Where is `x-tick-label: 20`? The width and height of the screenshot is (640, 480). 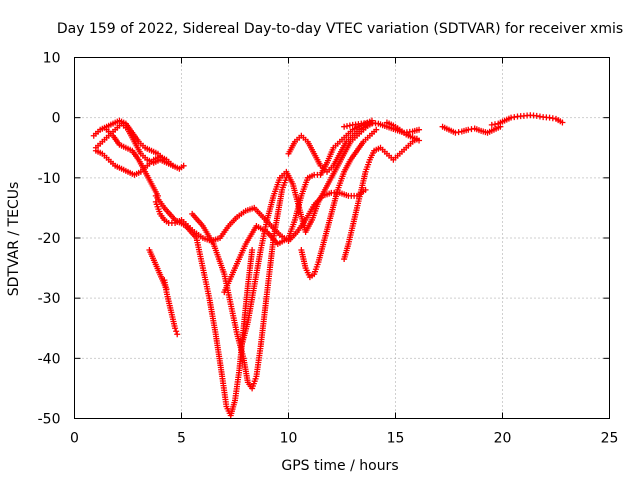
x-tick-label: 20 is located at coordinates (503, 439).